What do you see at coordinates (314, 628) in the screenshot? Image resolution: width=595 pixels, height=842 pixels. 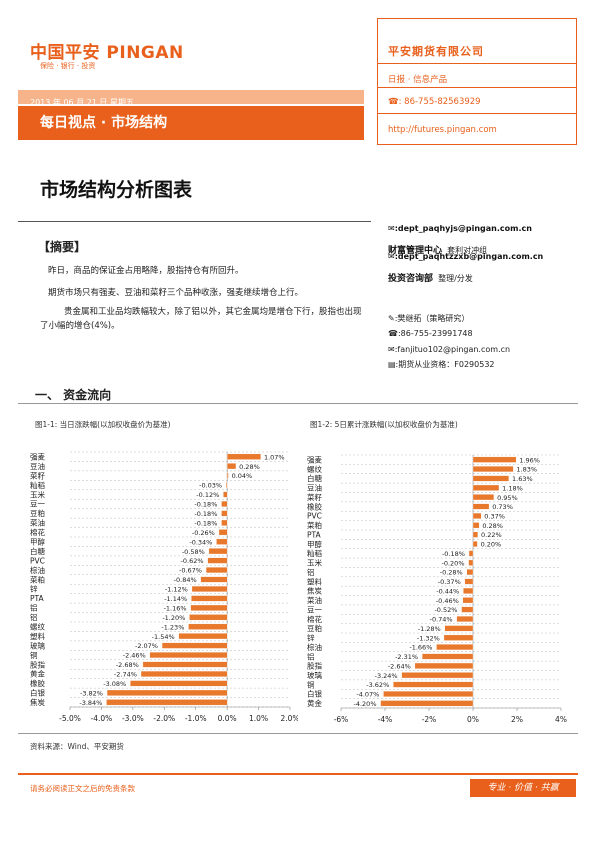 I see `category-label: 豆粕` at bounding box center [314, 628].